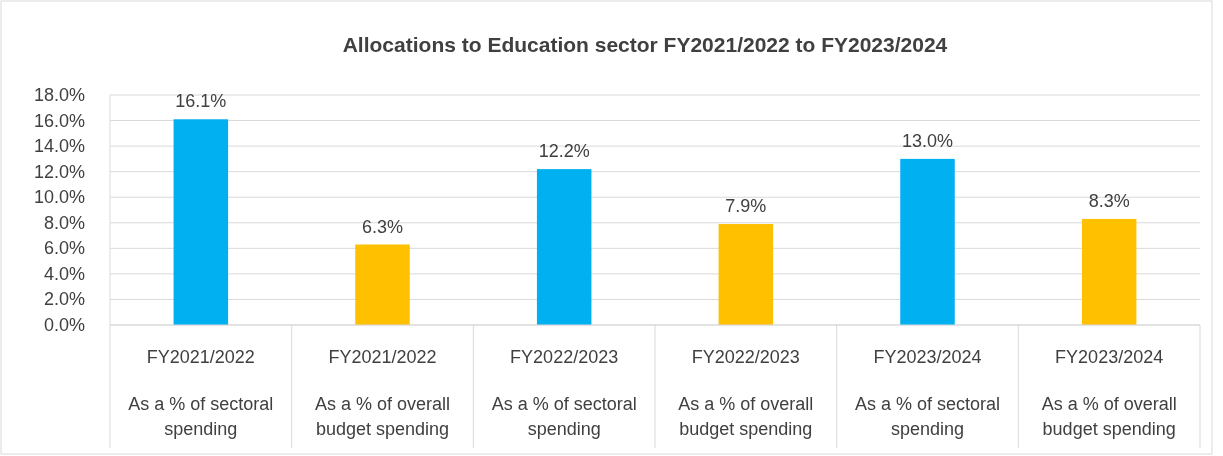 This screenshot has height=456, width=1223. Describe the element at coordinates (201, 393) in the screenshot. I see `category-label: FY2021/2022 As a % of sectoral spending` at that location.